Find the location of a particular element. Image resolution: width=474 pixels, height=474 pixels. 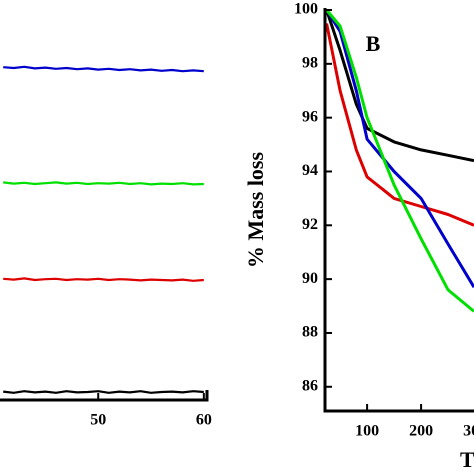

y-tick-label: 90 is located at coordinates (310, 278).